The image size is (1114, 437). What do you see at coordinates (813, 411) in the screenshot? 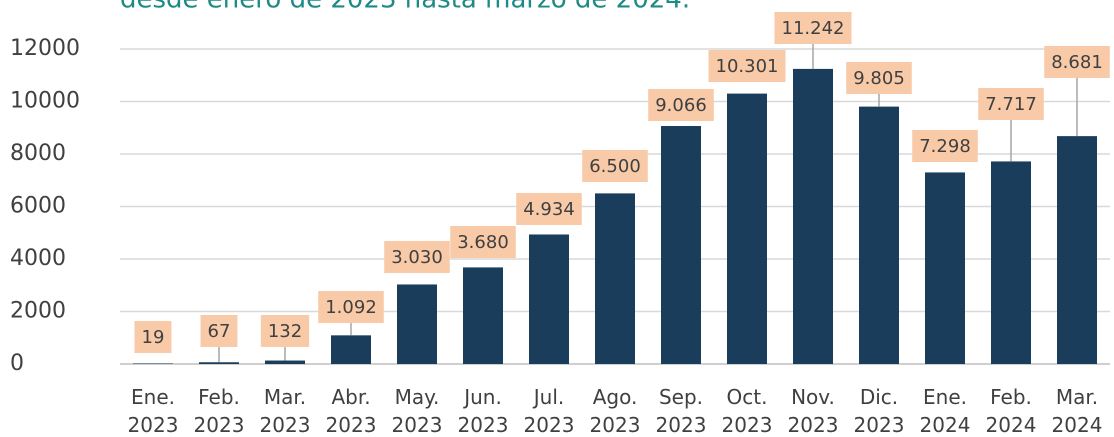
I see `x-tick-label: Nov. 2023` at bounding box center [813, 411].